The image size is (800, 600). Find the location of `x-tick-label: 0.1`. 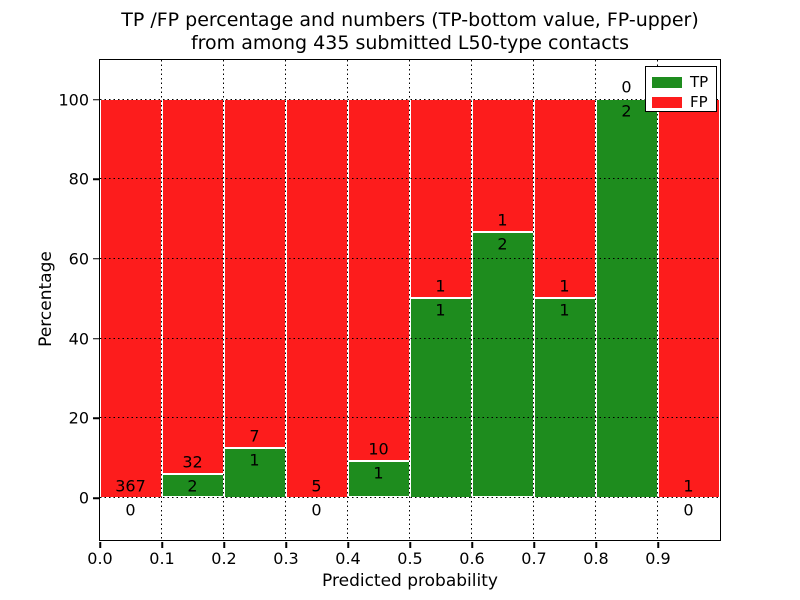

x-tick-label: 0.1 is located at coordinates (162, 558).